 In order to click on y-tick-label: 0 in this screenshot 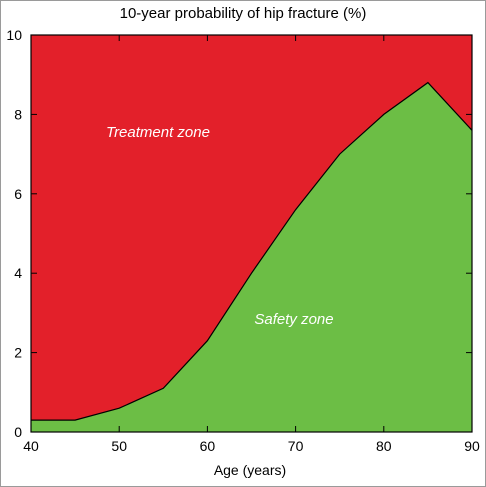, I will do `click(18, 432)`.